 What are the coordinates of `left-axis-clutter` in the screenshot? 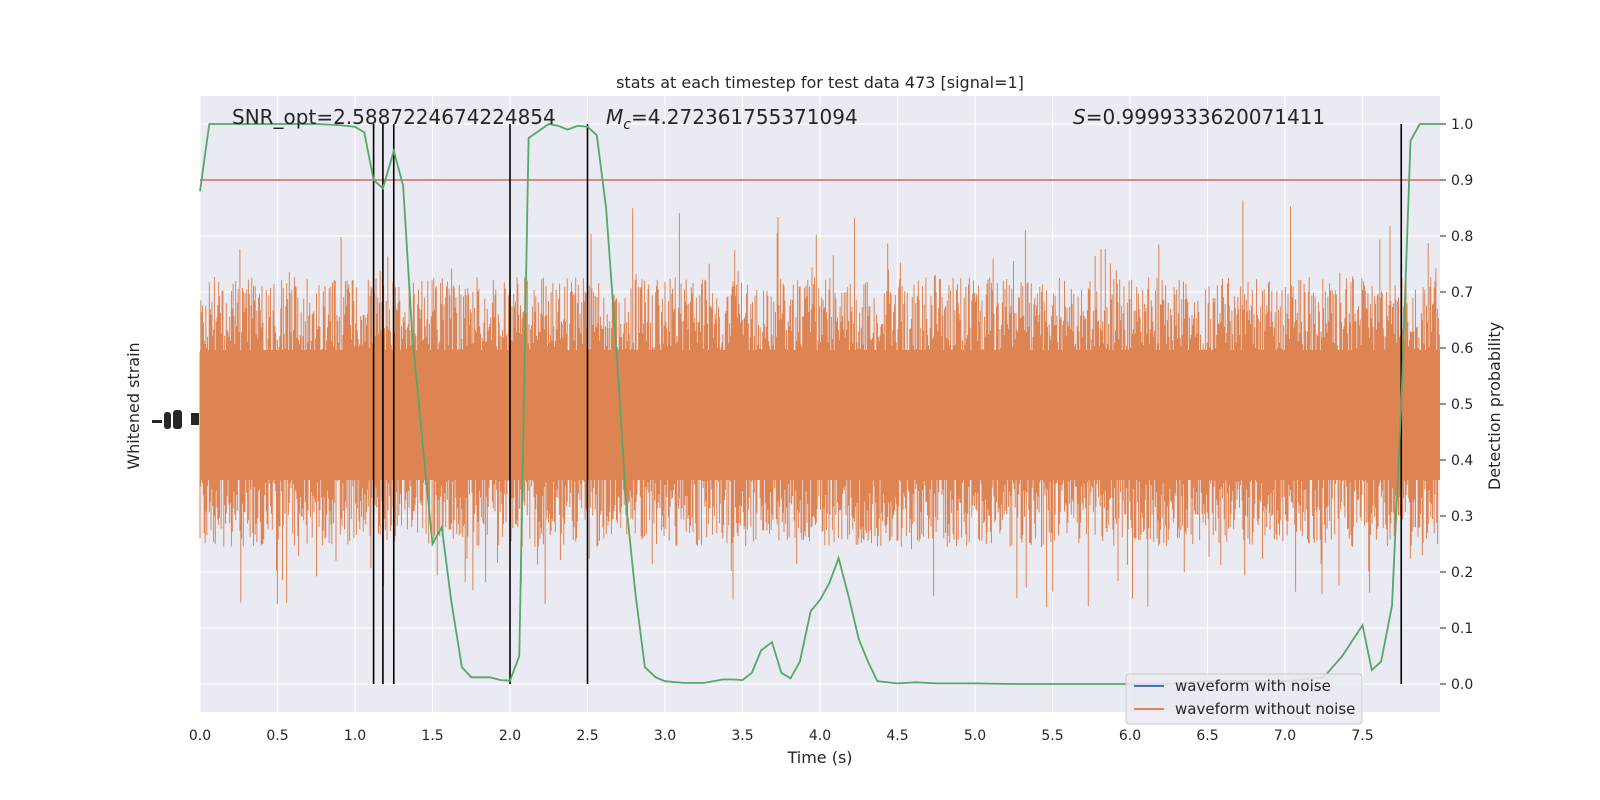 It's located at (175, 419).